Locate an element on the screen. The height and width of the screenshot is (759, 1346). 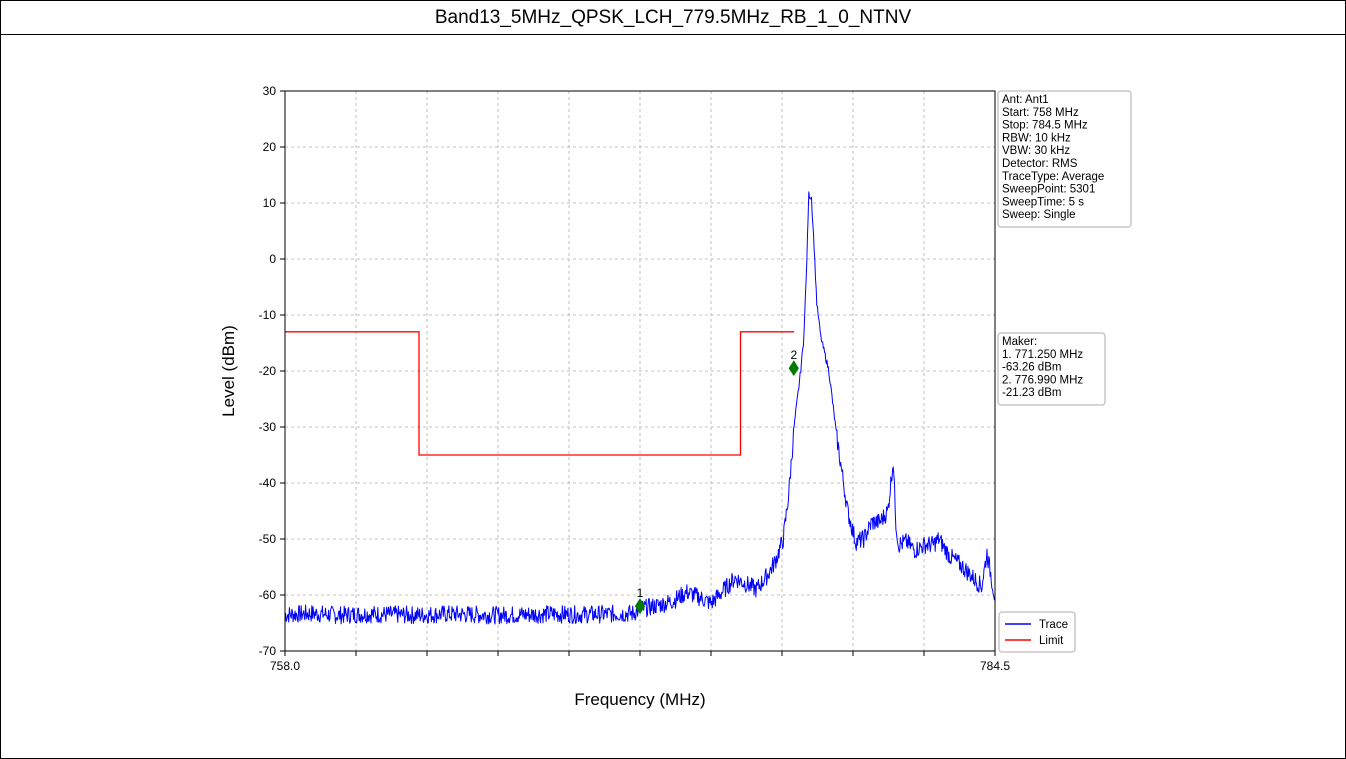
y-tick-label: -50 is located at coordinates (268, 539).